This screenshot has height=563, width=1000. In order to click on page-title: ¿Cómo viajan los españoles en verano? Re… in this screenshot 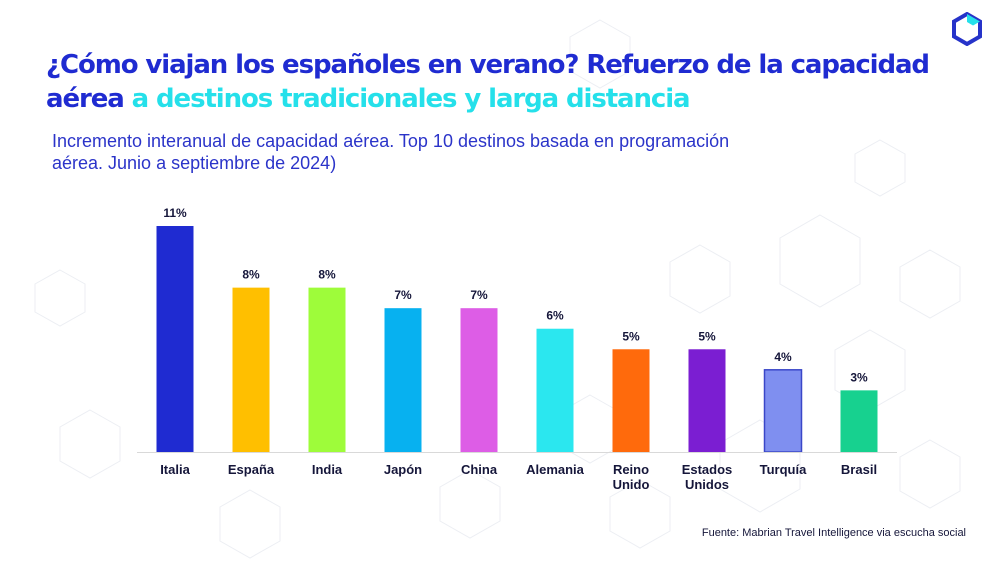, I will do `click(506, 82)`.